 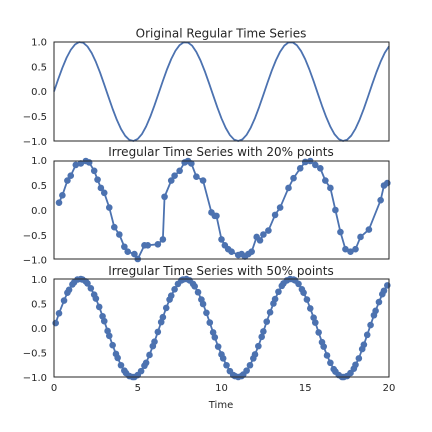 What do you see at coordinates (220, 405) in the screenshot?
I see `x-axis-label: Time` at bounding box center [220, 405].